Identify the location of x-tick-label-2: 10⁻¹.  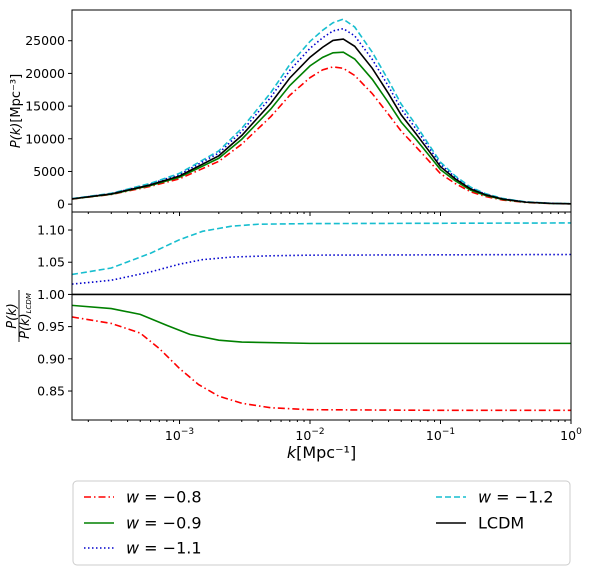
(440, 435).